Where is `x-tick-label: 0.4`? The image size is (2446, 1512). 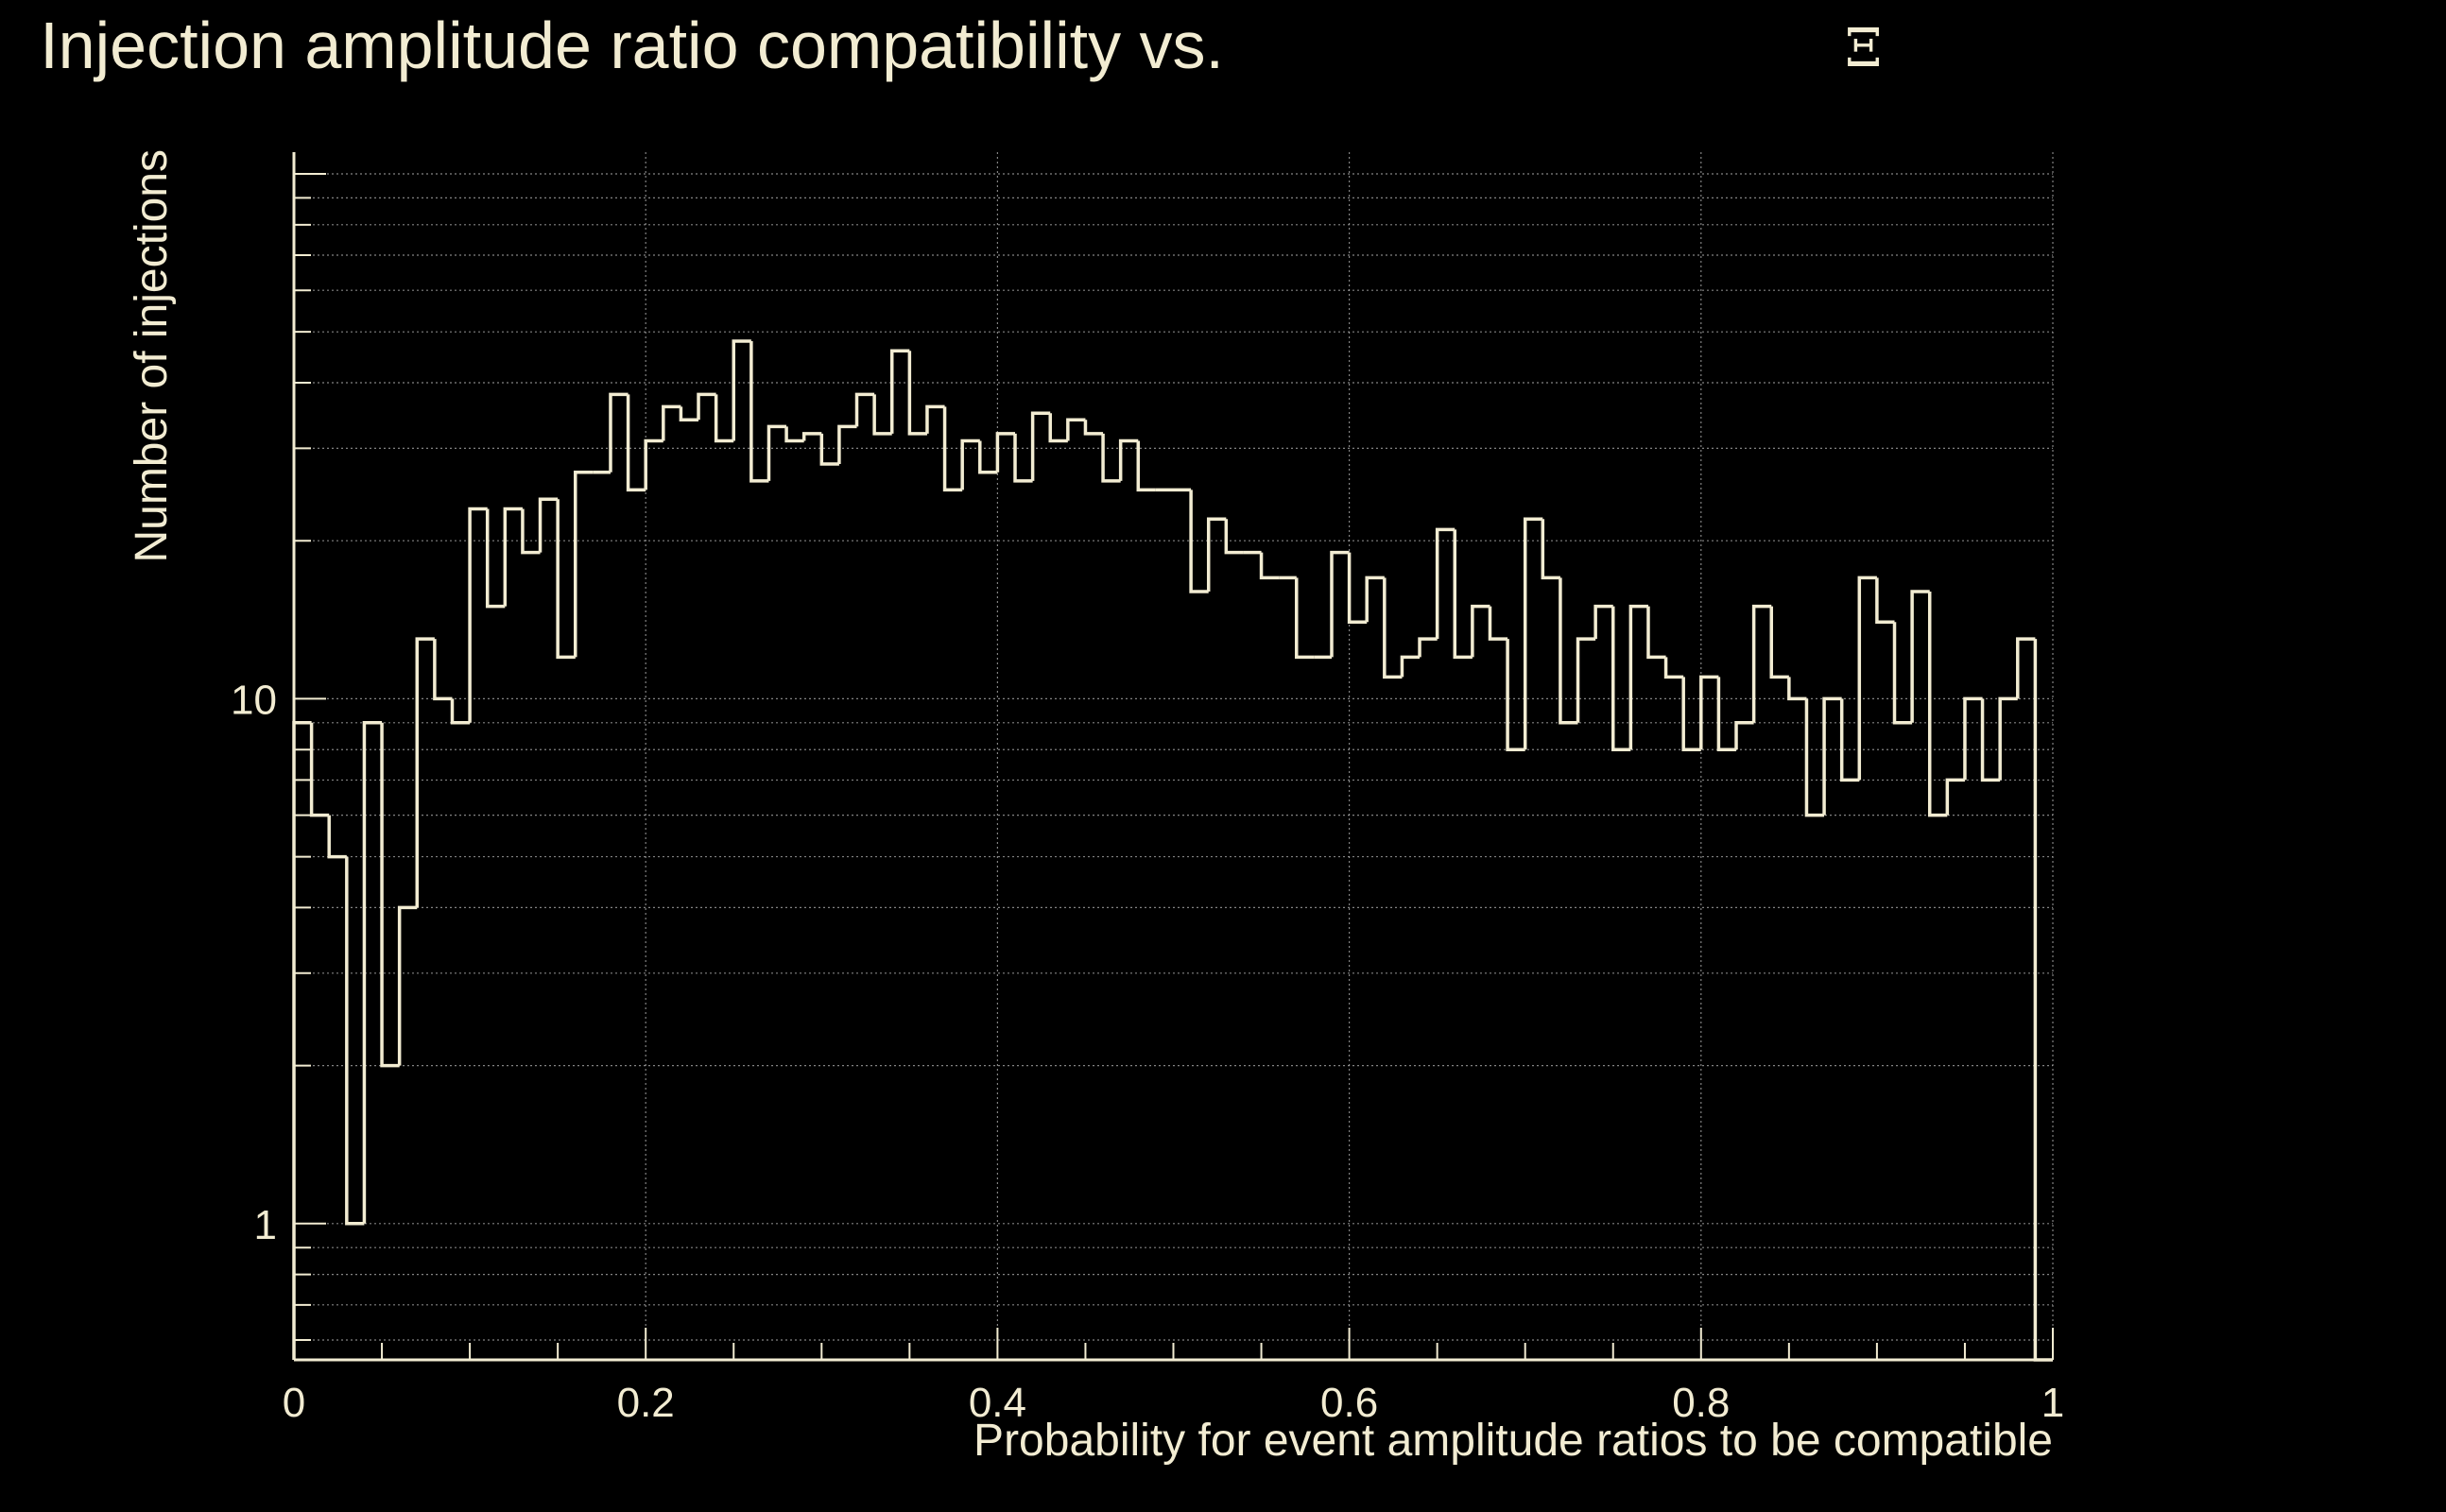 x-tick-label: 0.4 is located at coordinates (998, 1403).